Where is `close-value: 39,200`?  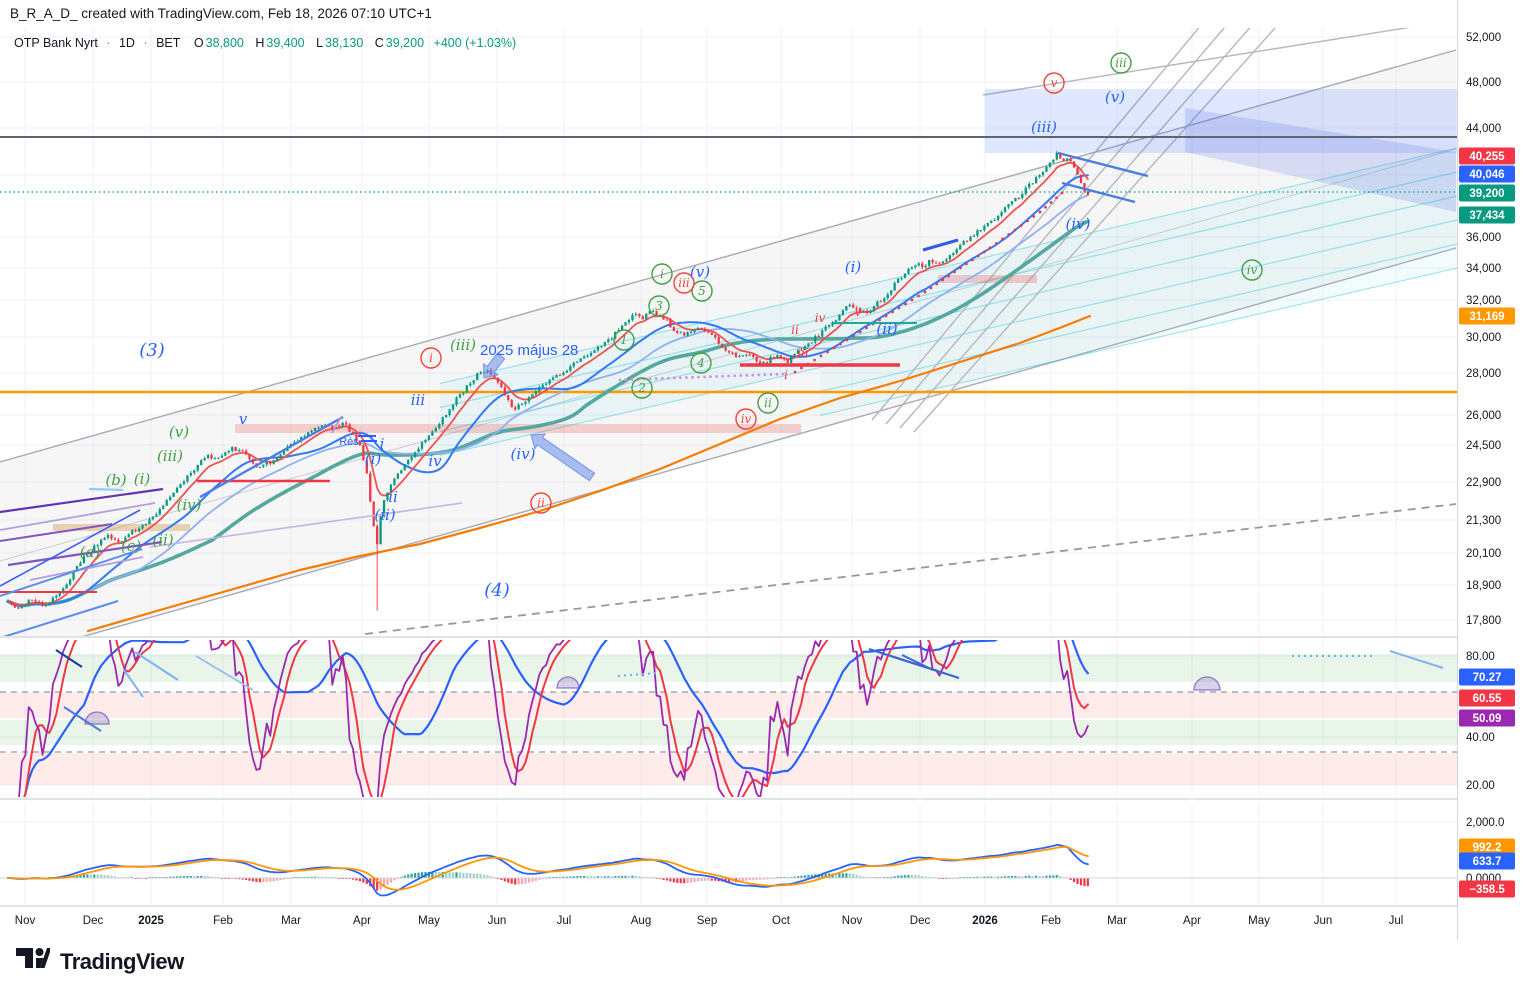 close-value: 39,200 is located at coordinates (405, 43).